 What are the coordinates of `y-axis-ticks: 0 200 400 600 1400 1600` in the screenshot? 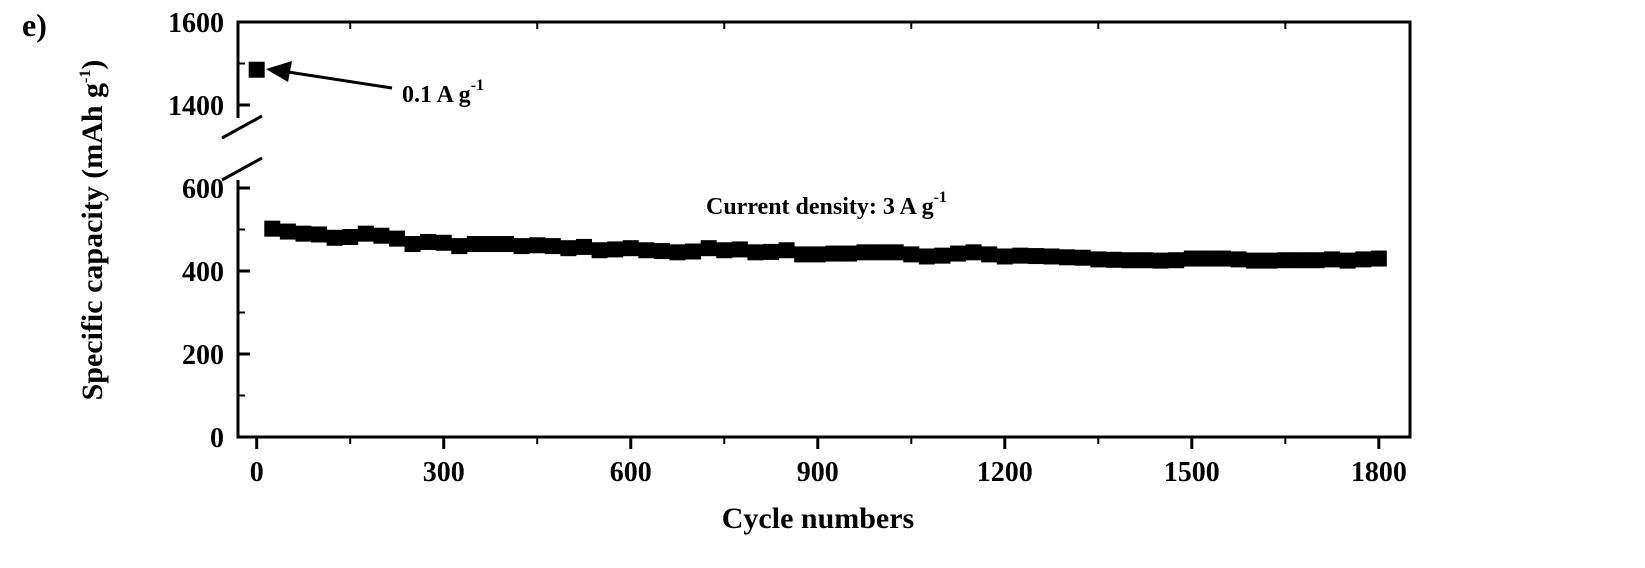 It's located at (209, 231).